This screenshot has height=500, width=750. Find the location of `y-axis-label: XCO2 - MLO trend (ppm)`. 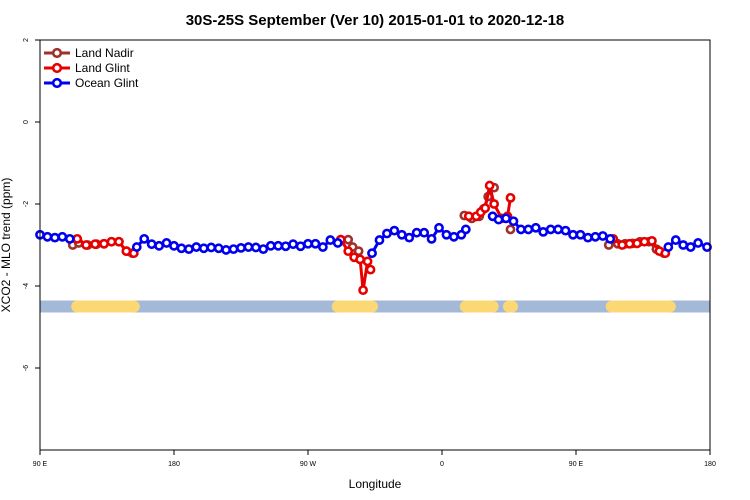

y-axis-label: XCO2 - MLO trend (ppm) is located at coordinates (6, 245).